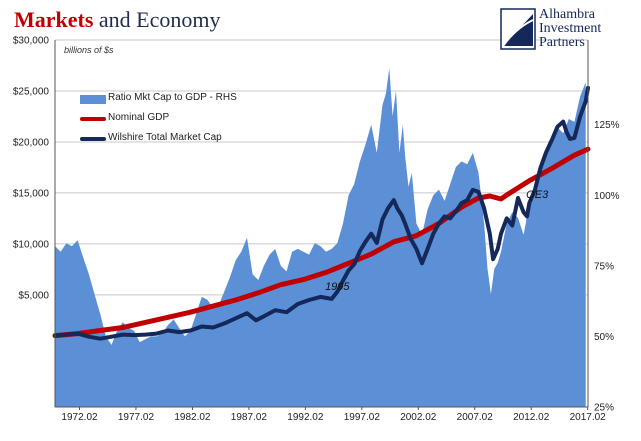  Describe the element at coordinates (79, 417) in the screenshot. I see `x-tick-label: 1972.02` at that location.